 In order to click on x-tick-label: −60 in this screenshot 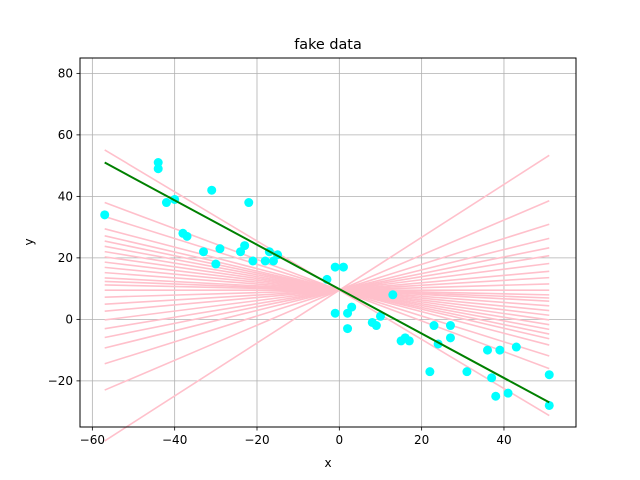, I will do `click(92, 440)`.